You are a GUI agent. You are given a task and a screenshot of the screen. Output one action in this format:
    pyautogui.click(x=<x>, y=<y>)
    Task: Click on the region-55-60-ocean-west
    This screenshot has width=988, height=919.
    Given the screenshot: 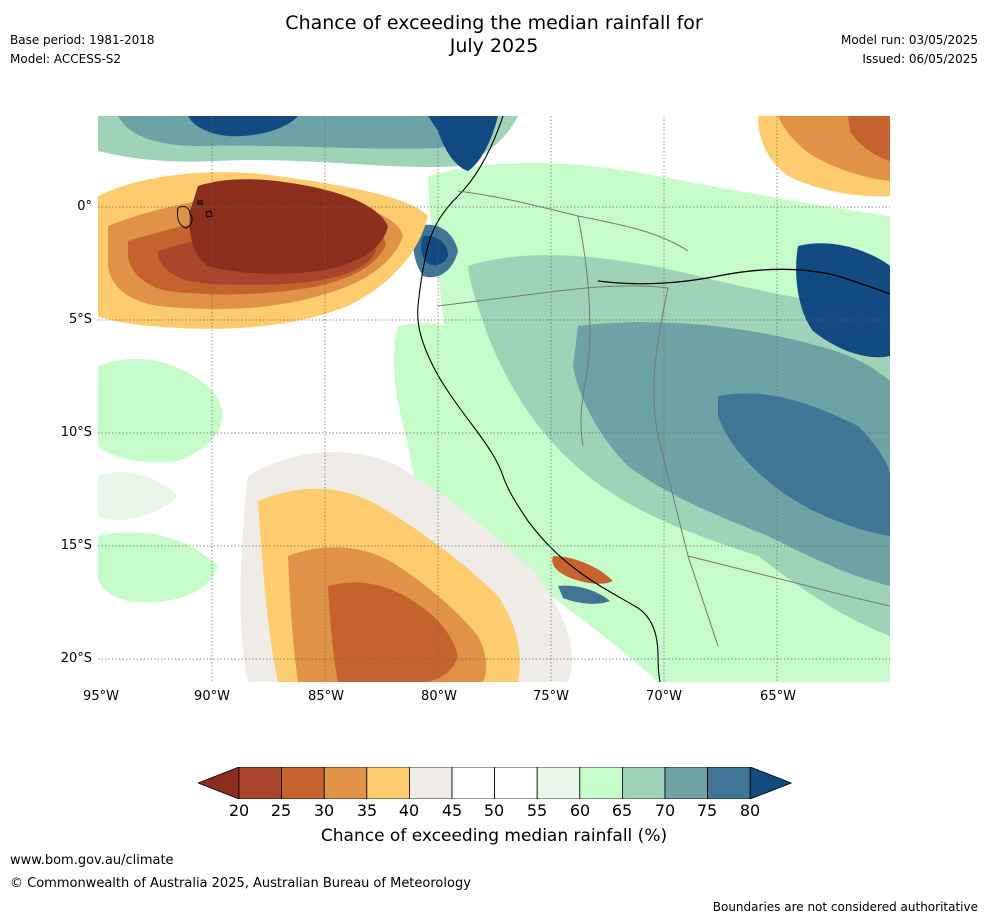 What is the action you would take?
    pyautogui.click(x=138, y=496)
    